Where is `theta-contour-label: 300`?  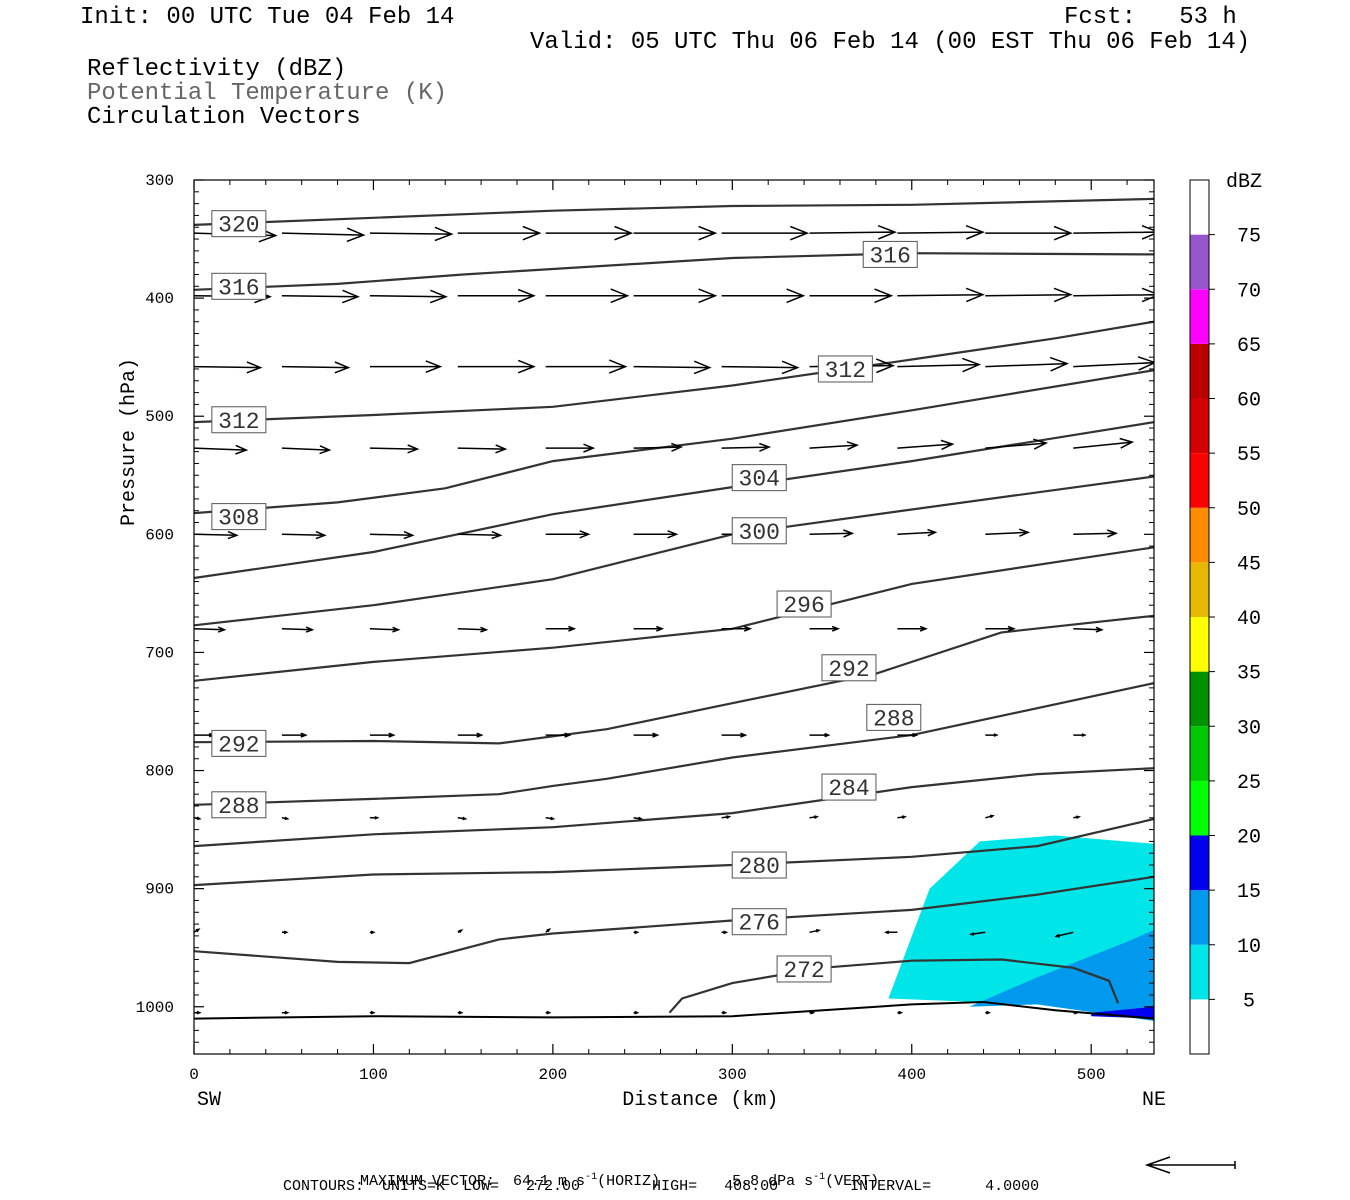 theta-contour-label: 300 is located at coordinates (759, 533).